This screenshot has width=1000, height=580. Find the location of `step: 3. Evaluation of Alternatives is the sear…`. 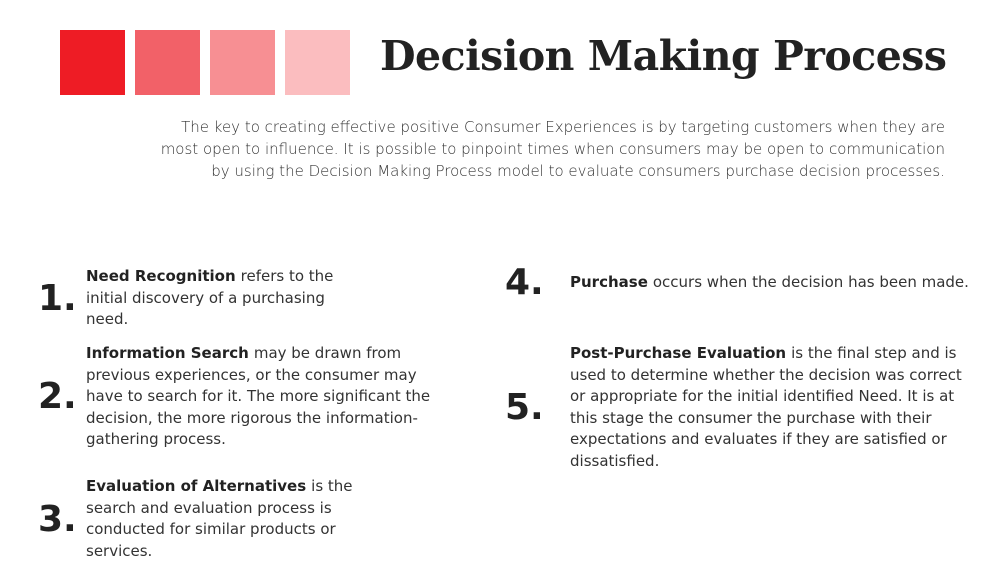

step: 3. Evaluation of Alternatives is the sear… is located at coordinates (221, 519).